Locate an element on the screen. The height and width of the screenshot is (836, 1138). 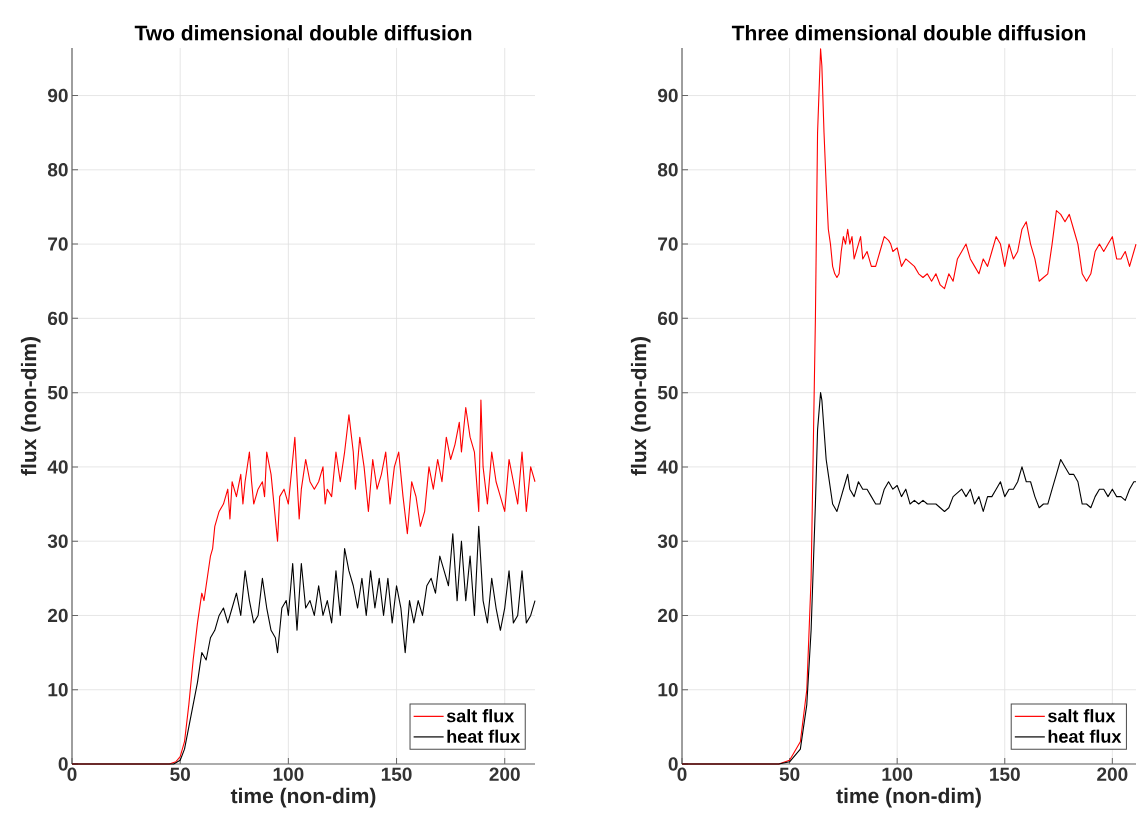
chart-title: Two dimensional double diffusion is located at coordinates (303, 33).